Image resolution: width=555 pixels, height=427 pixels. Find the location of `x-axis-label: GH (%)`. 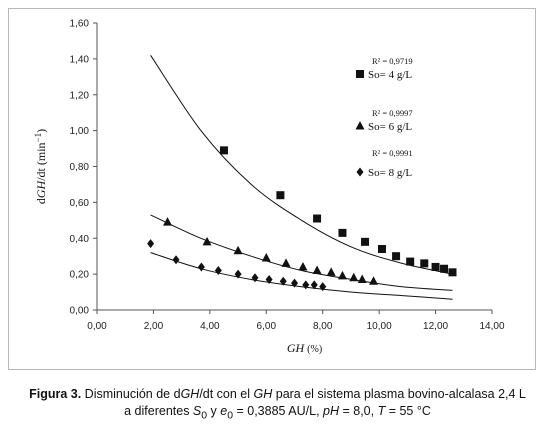

x-axis-label: GH (%) is located at coordinates (304, 348).